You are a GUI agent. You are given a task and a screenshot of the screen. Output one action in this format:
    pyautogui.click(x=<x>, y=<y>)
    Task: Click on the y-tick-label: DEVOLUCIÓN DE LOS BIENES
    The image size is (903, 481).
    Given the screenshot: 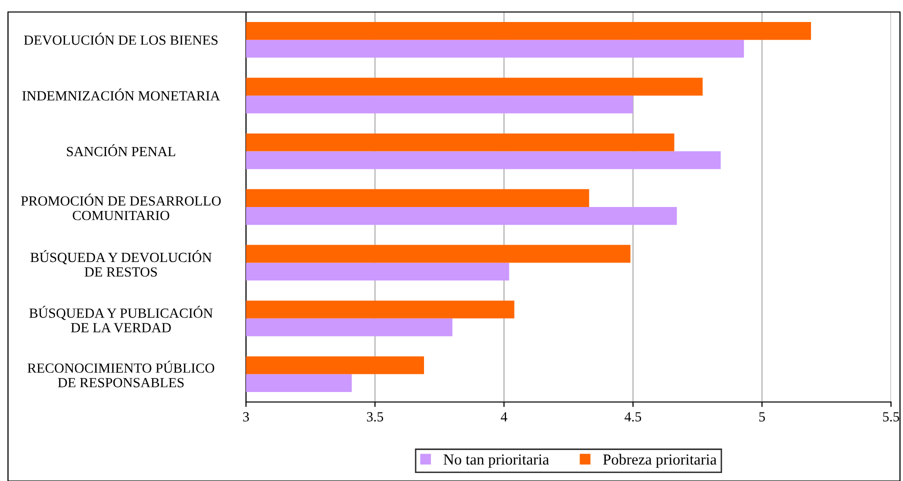 What is the action you would take?
    pyautogui.click(x=121, y=38)
    